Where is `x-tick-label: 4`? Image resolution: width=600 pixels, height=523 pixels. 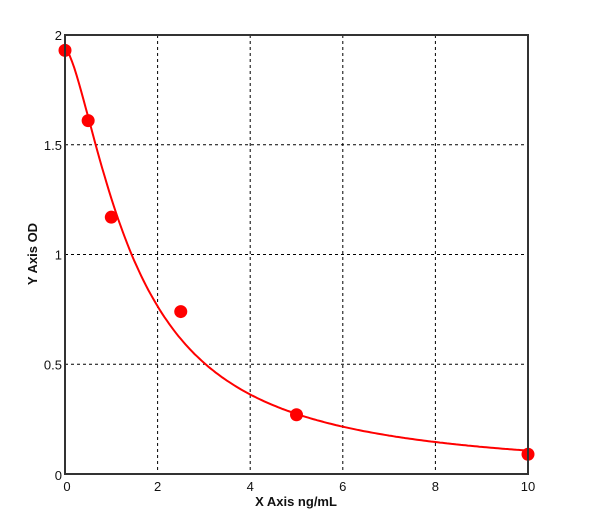 x-tick-label: 4 is located at coordinates (250, 486).